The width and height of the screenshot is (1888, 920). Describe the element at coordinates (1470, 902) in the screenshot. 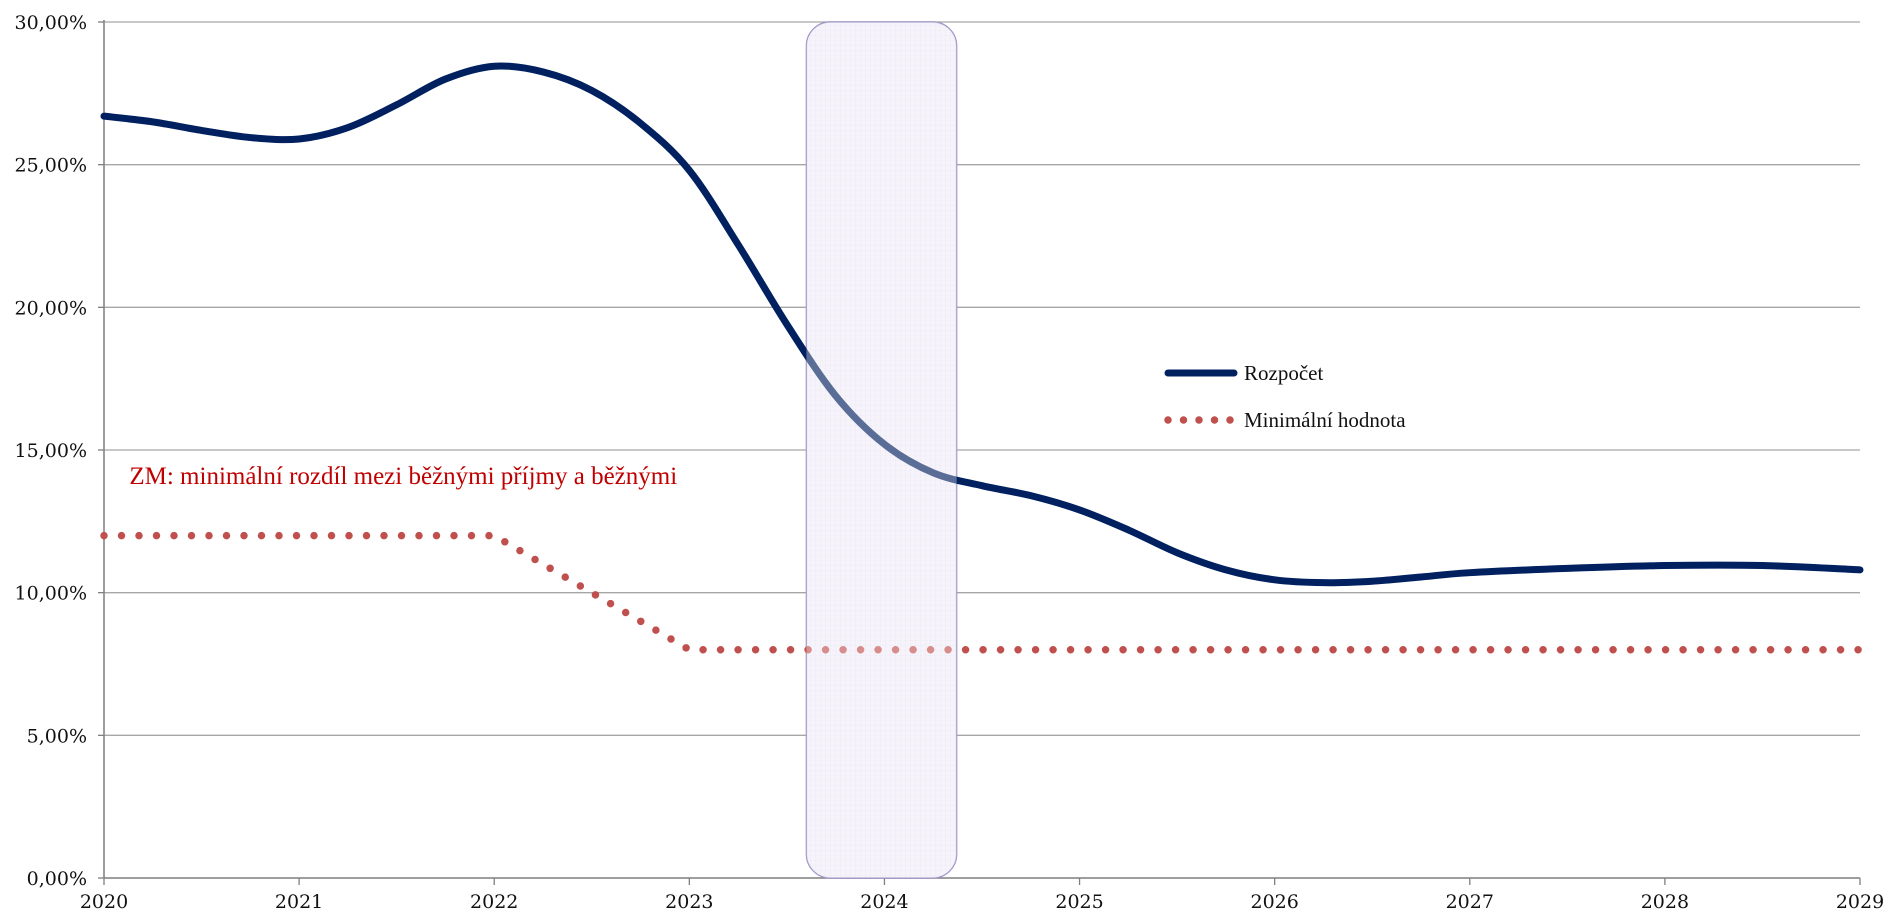

I see `x-tick-label: 2027` at that location.